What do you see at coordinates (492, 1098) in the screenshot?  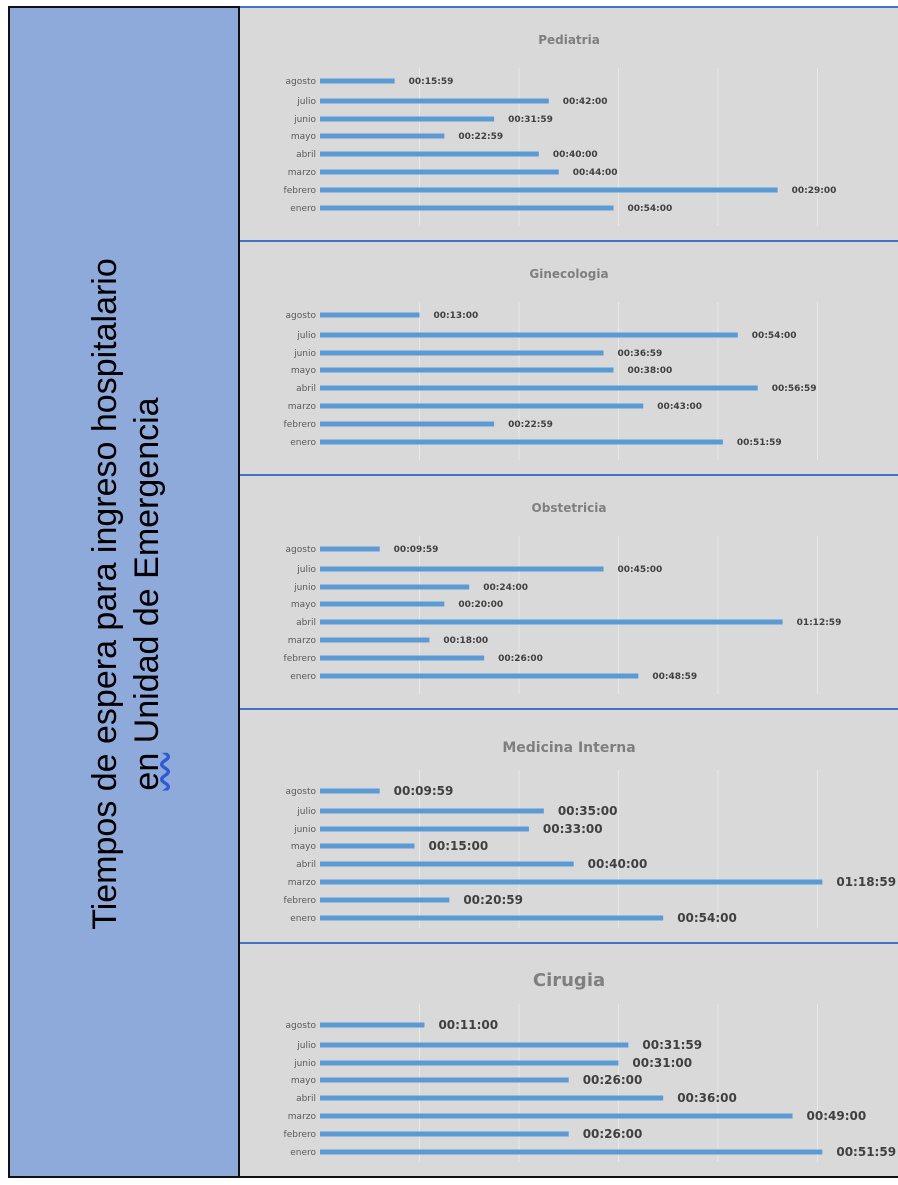 I see `bar-cirugia-abril` at bounding box center [492, 1098].